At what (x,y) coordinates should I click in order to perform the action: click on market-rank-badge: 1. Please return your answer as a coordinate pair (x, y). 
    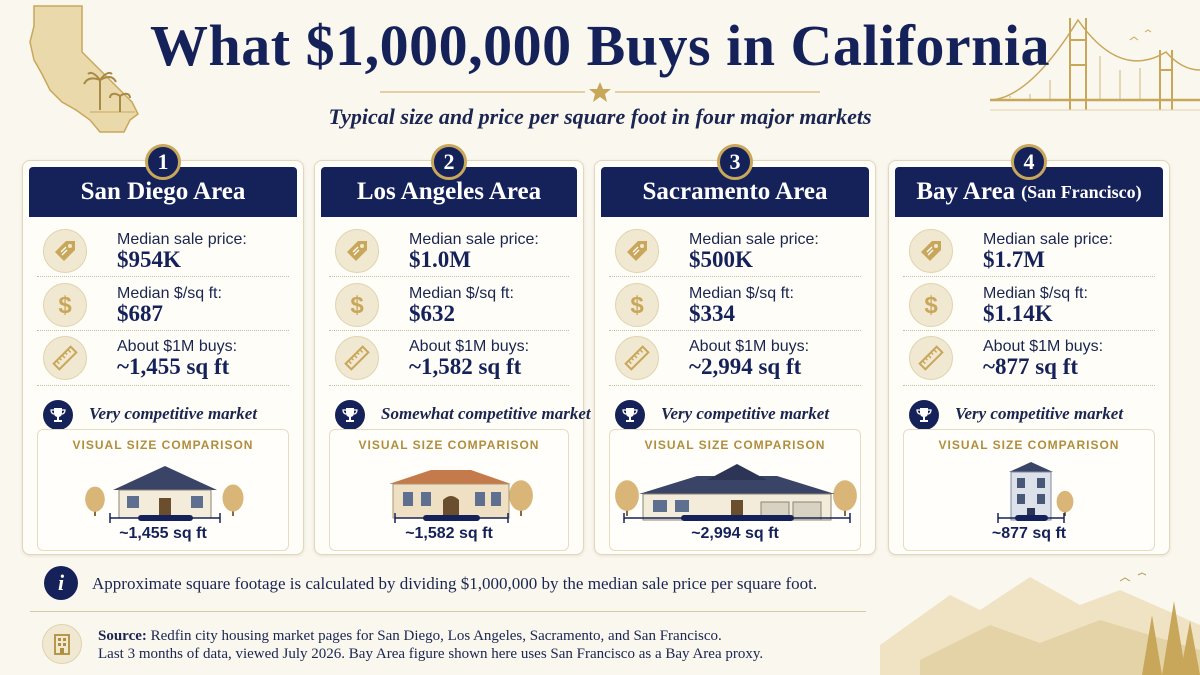
    Looking at the image, I should click on (163, 162).